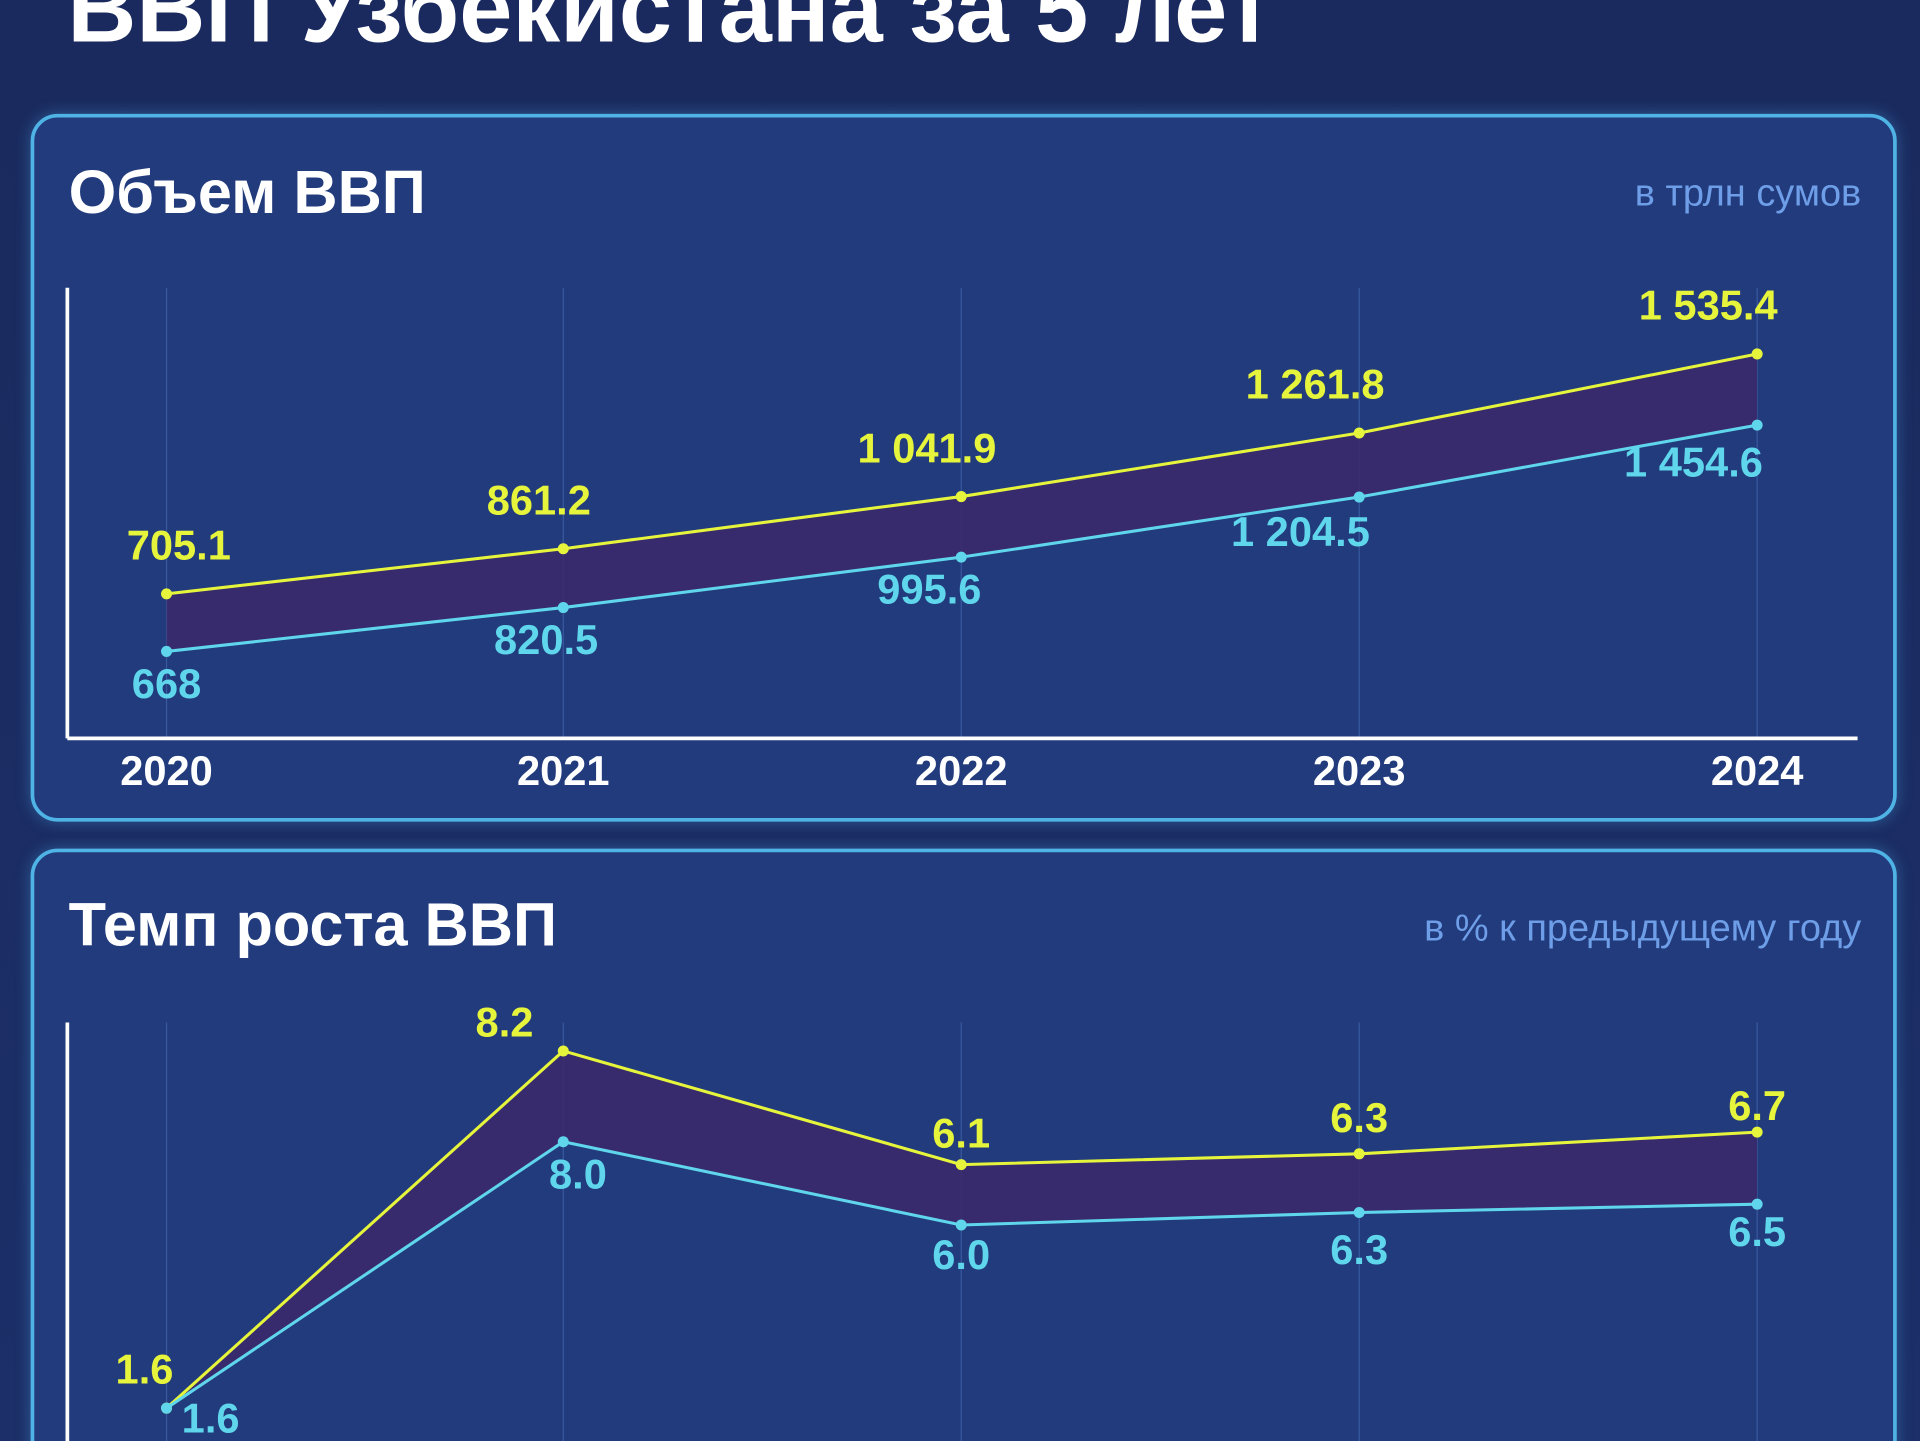 Image resolution: width=1920 pixels, height=1441 pixels. Describe the element at coordinates (1359, 770) in the screenshot. I see `x-tick-label: 2023` at that location.